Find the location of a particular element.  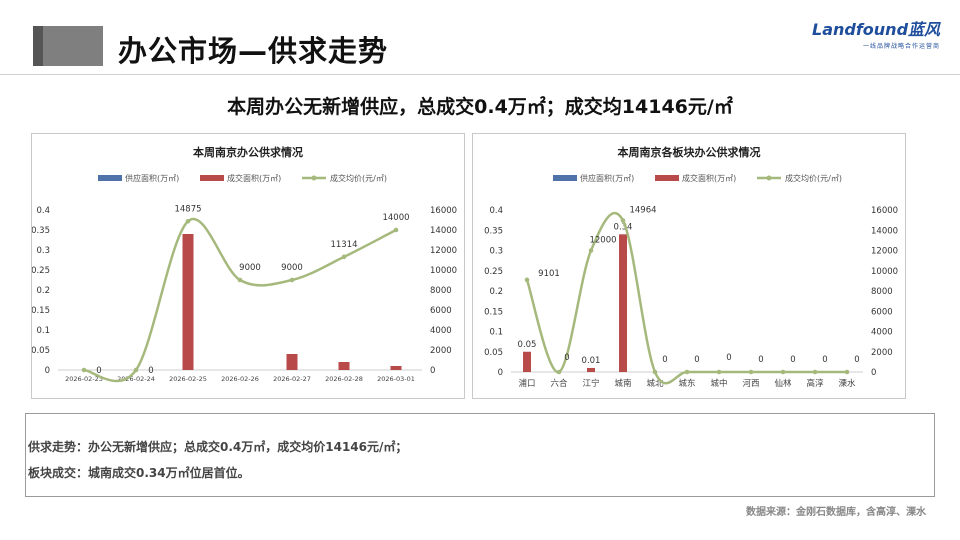

x-category-label: 2026-02-23 is located at coordinates (84, 379).